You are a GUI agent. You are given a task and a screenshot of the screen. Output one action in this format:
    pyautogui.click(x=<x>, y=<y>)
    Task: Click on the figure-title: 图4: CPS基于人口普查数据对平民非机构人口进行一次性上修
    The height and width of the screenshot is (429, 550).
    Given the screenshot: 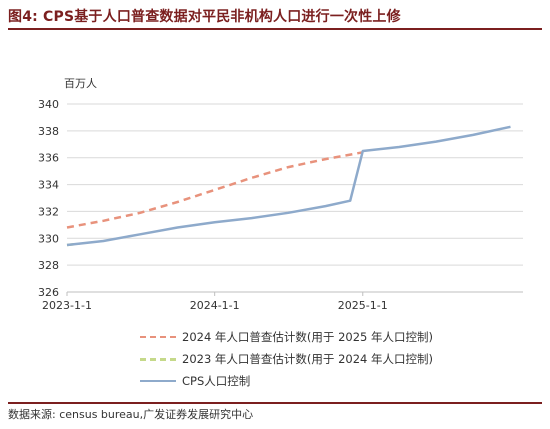 What is the action you would take?
    pyautogui.click(x=204, y=17)
    